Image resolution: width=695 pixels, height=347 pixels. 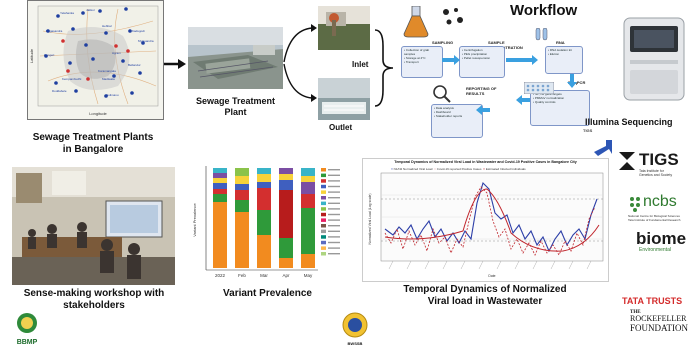 What do you see at coordinates (175, 64) in the screenshot?
I see `arrow-right-icon` at bounding box center [175, 64].